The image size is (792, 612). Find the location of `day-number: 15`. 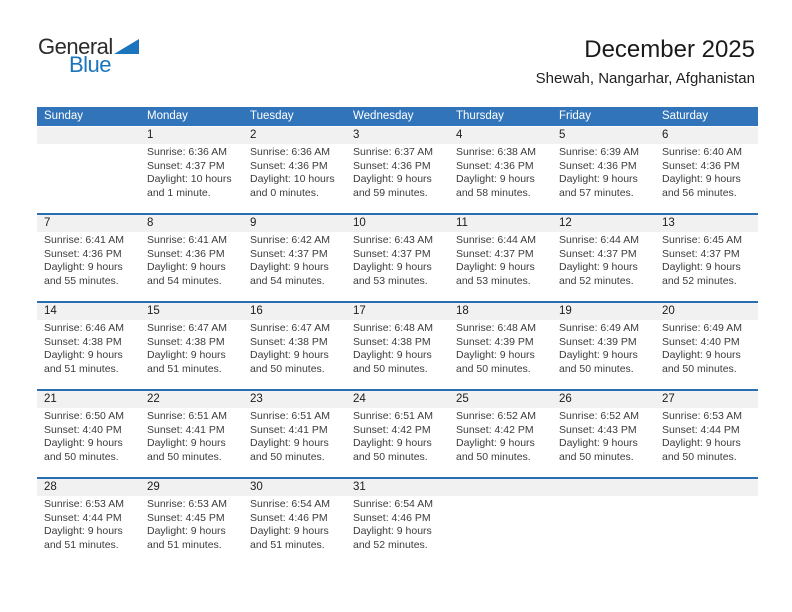

day-number: 15 is located at coordinates (153, 311).